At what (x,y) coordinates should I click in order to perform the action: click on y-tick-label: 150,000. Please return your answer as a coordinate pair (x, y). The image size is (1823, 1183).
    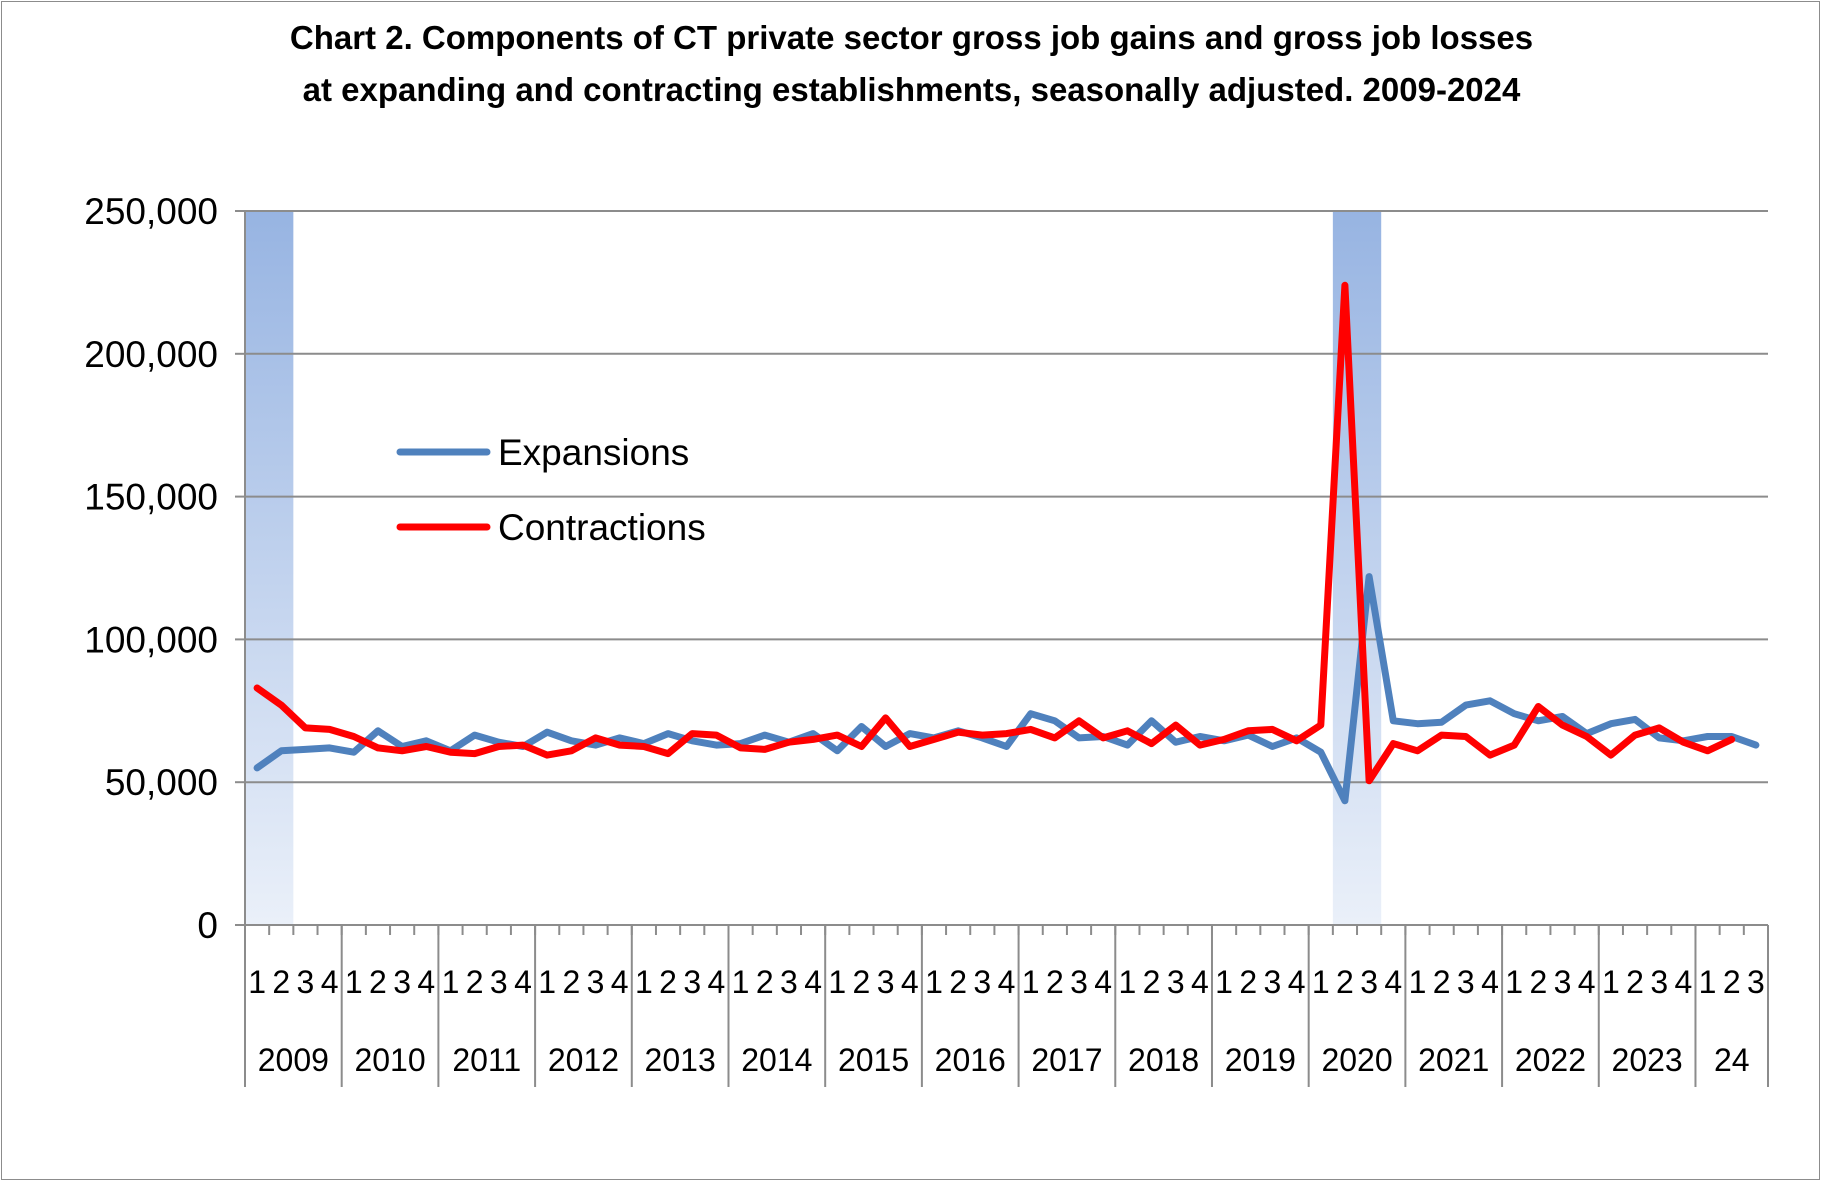
    Looking at the image, I should click on (151, 497).